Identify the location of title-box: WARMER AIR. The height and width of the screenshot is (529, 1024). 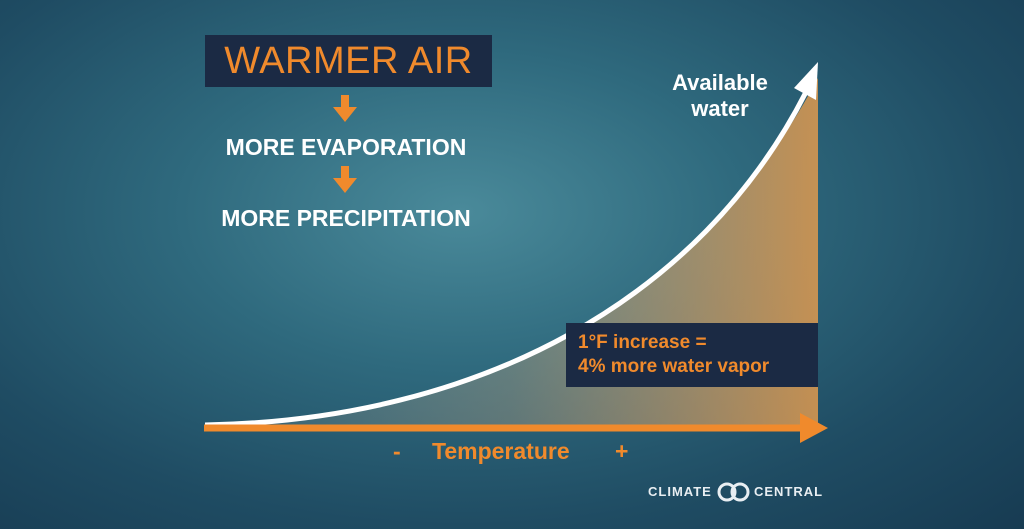
(348, 61).